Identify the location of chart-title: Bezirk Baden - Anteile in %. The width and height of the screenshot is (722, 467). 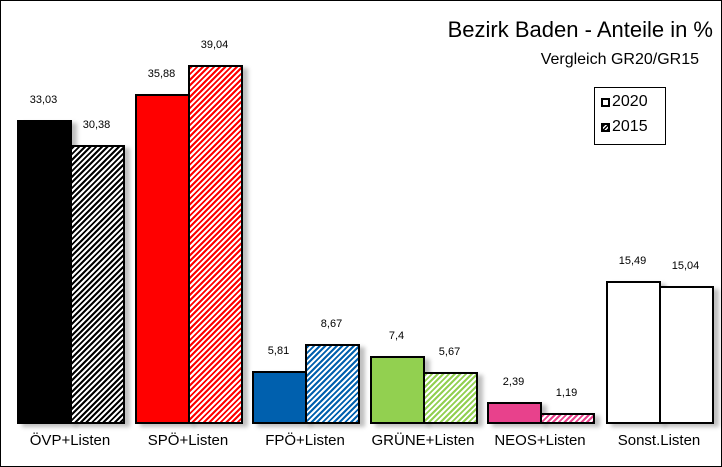
(580, 29).